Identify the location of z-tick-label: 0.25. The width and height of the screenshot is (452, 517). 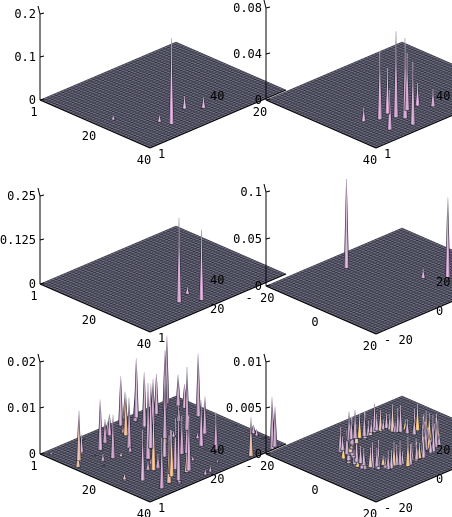
(21, 196).